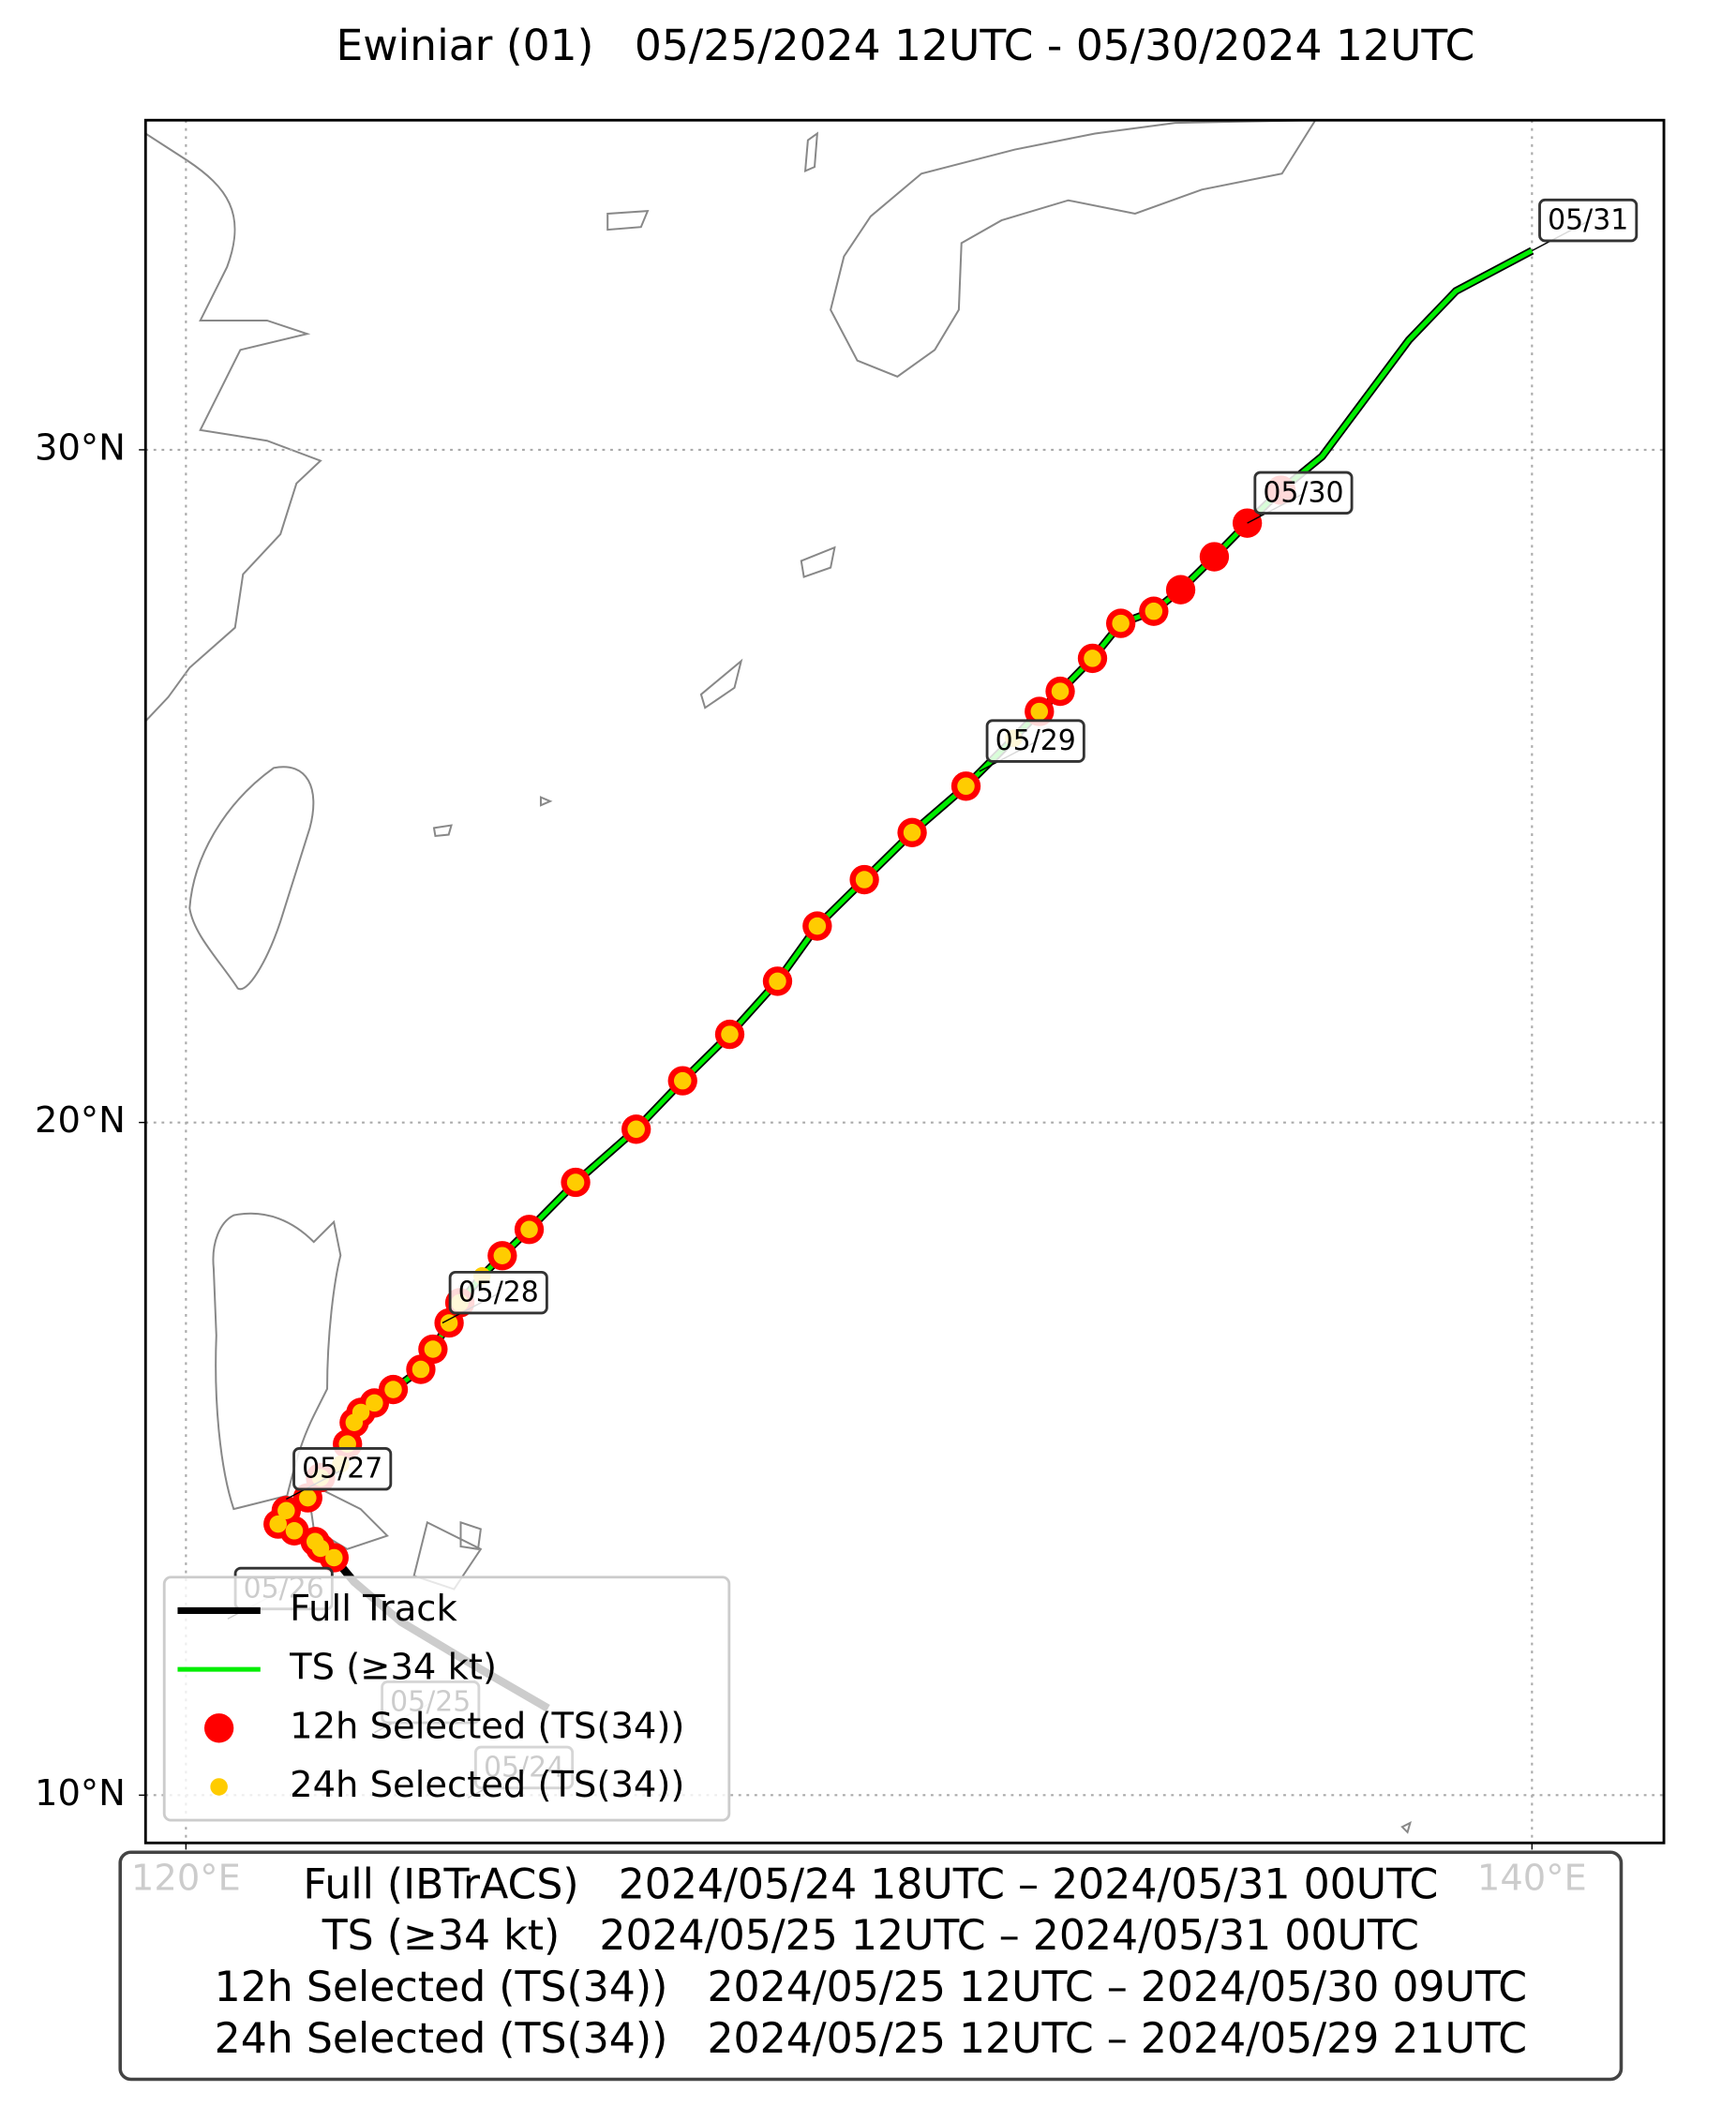 The height and width of the screenshot is (2106, 1736). What do you see at coordinates (487, 1785) in the screenshot?
I see `legend-label: 24h Selected (TS(34))` at bounding box center [487, 1785].